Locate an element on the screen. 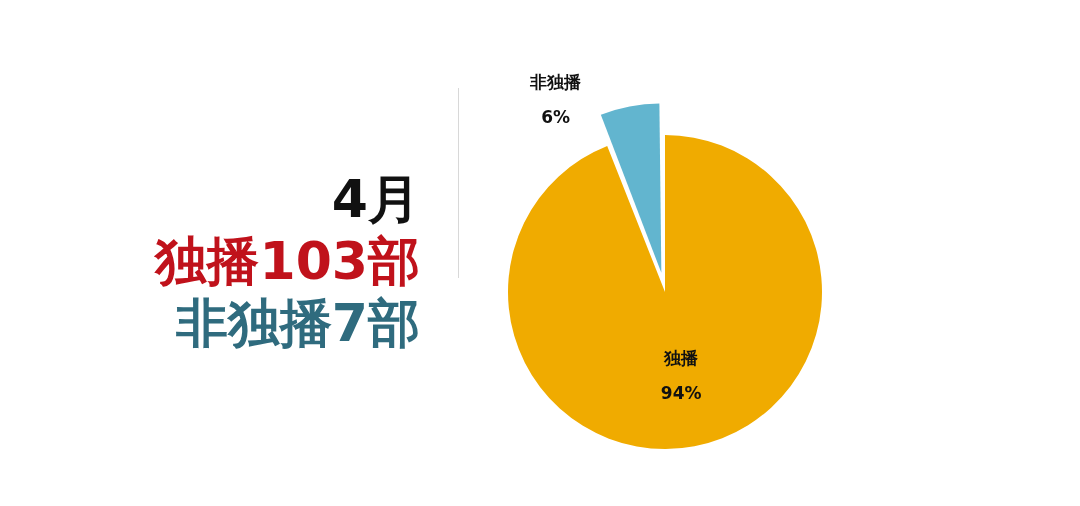 This screenshot has width=1080, height=506. text: 4月 is located at coordinates (375, 199).